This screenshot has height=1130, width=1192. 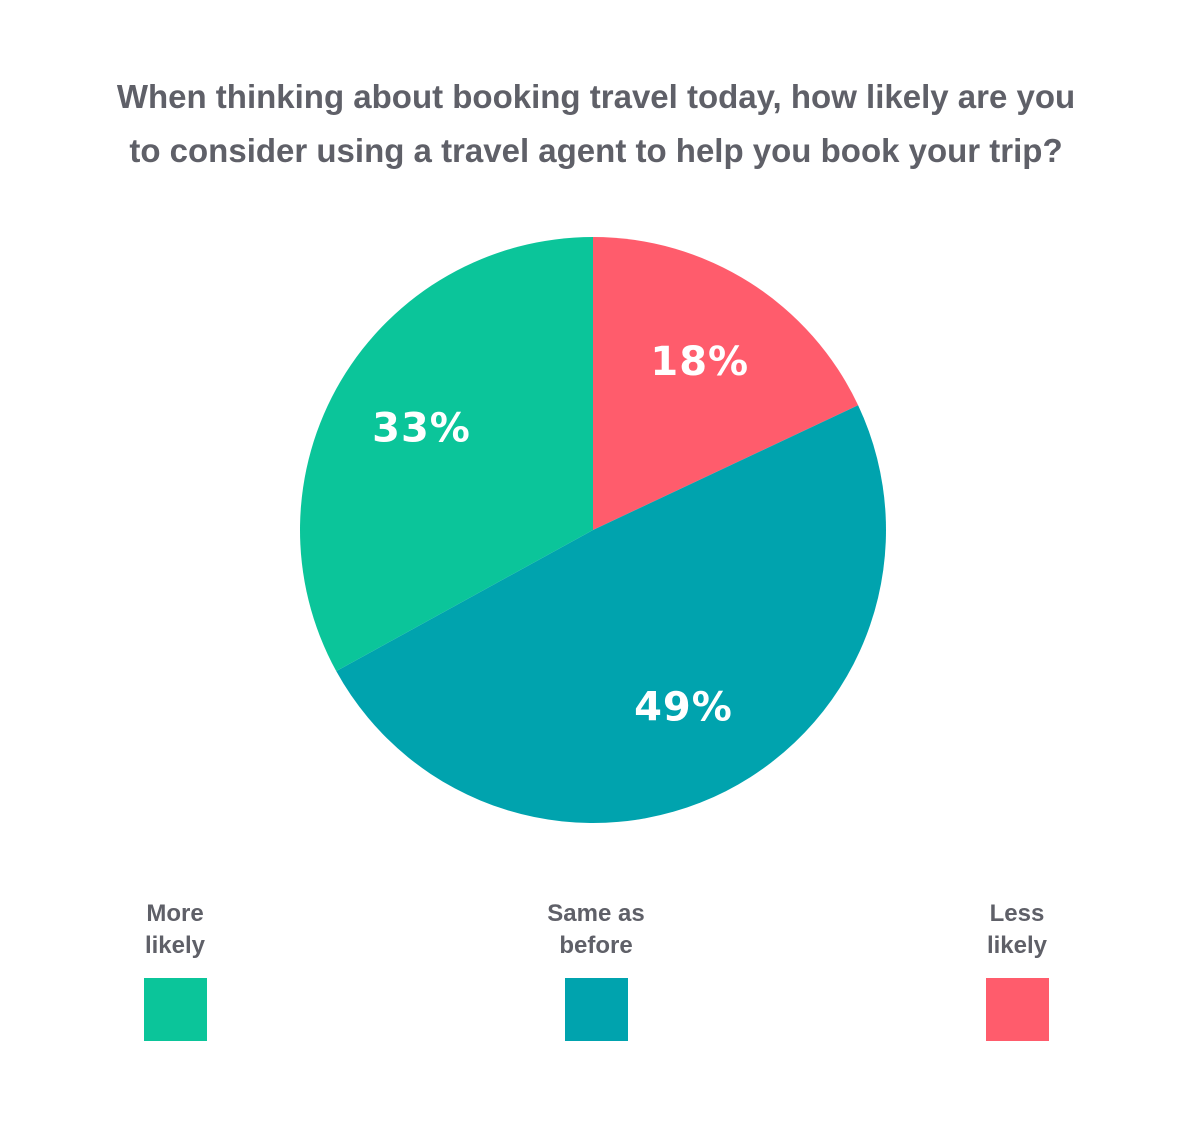 What do you see at coordinates (1017, 930) in the screenshot?
I see `legend-label-less-likely: Less likely` at bounding box center [1017, 930].